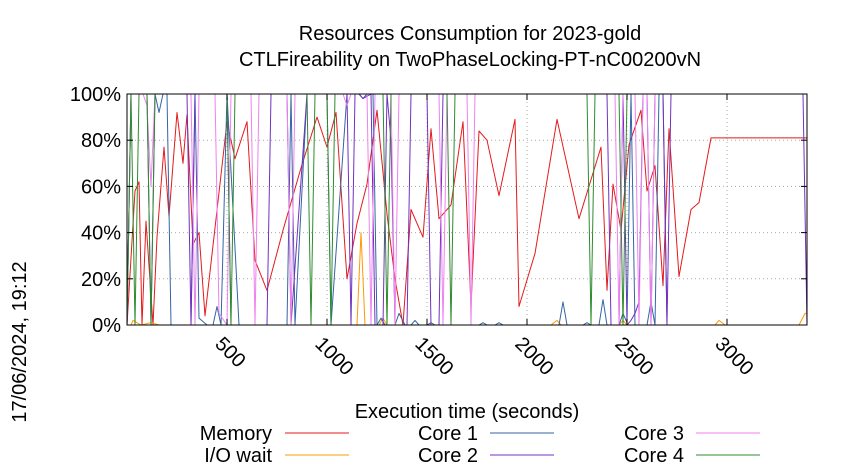 The height and width of the screenshot is (475, 850). What do you see at coordinates (20, 341) in the screenshot?
I see `timestamp-label: 17/06/2024, 19:12` at bounding box center [20, 341].